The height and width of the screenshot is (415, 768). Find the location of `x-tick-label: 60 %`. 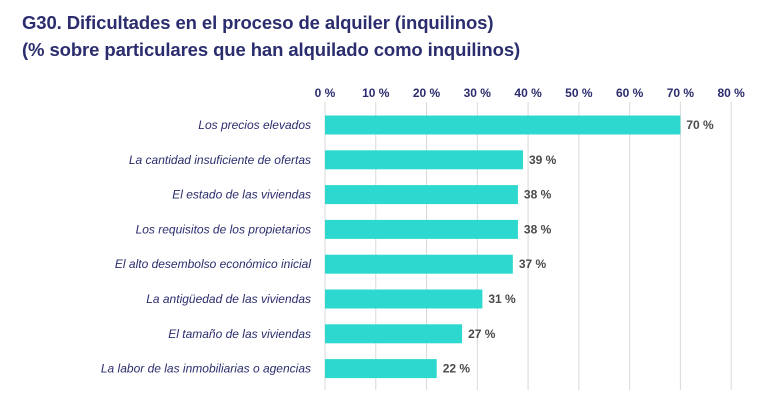

x-tick-label: 60 % is located at coordinates (630, 93).